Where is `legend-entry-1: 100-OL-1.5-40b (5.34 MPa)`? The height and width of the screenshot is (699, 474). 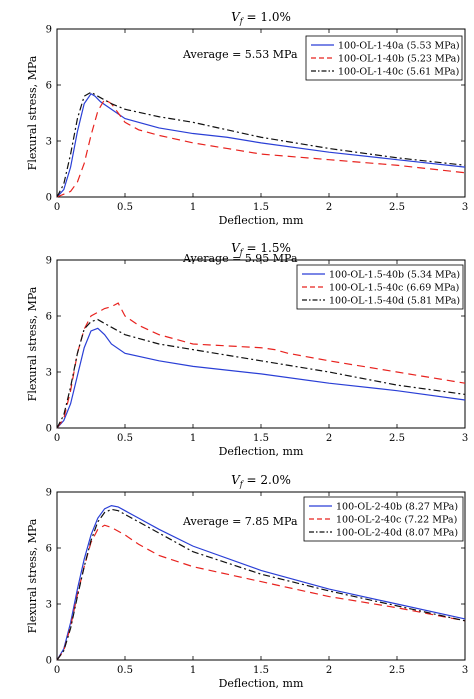 legend-entry-1: 100-OL-1.5-40b (5.34 MPa) is located at coordinates (394, 275).